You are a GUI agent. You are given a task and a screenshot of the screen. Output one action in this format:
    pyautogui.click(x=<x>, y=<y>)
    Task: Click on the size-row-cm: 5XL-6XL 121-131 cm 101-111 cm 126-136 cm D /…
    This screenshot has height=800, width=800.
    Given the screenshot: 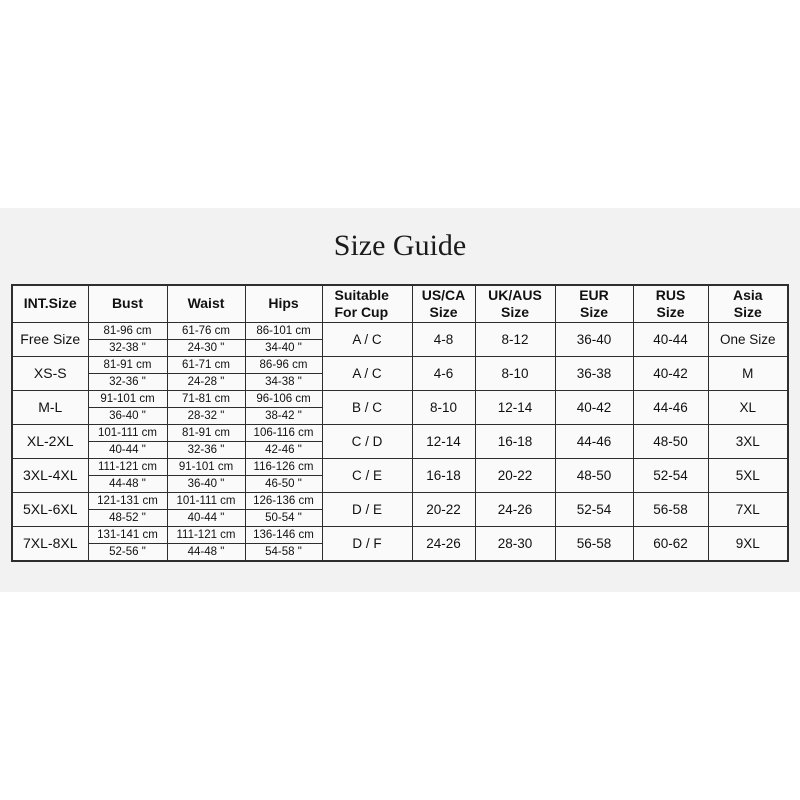 What is the action you would take?
    pyautogui.click(x=400, y=509)
    